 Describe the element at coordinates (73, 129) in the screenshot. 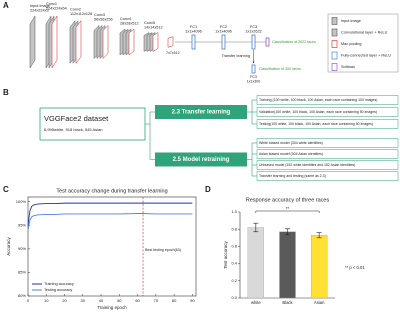

I see `dataset-subtitle: 6,995white, 518 black, 545 Asian` at that location.